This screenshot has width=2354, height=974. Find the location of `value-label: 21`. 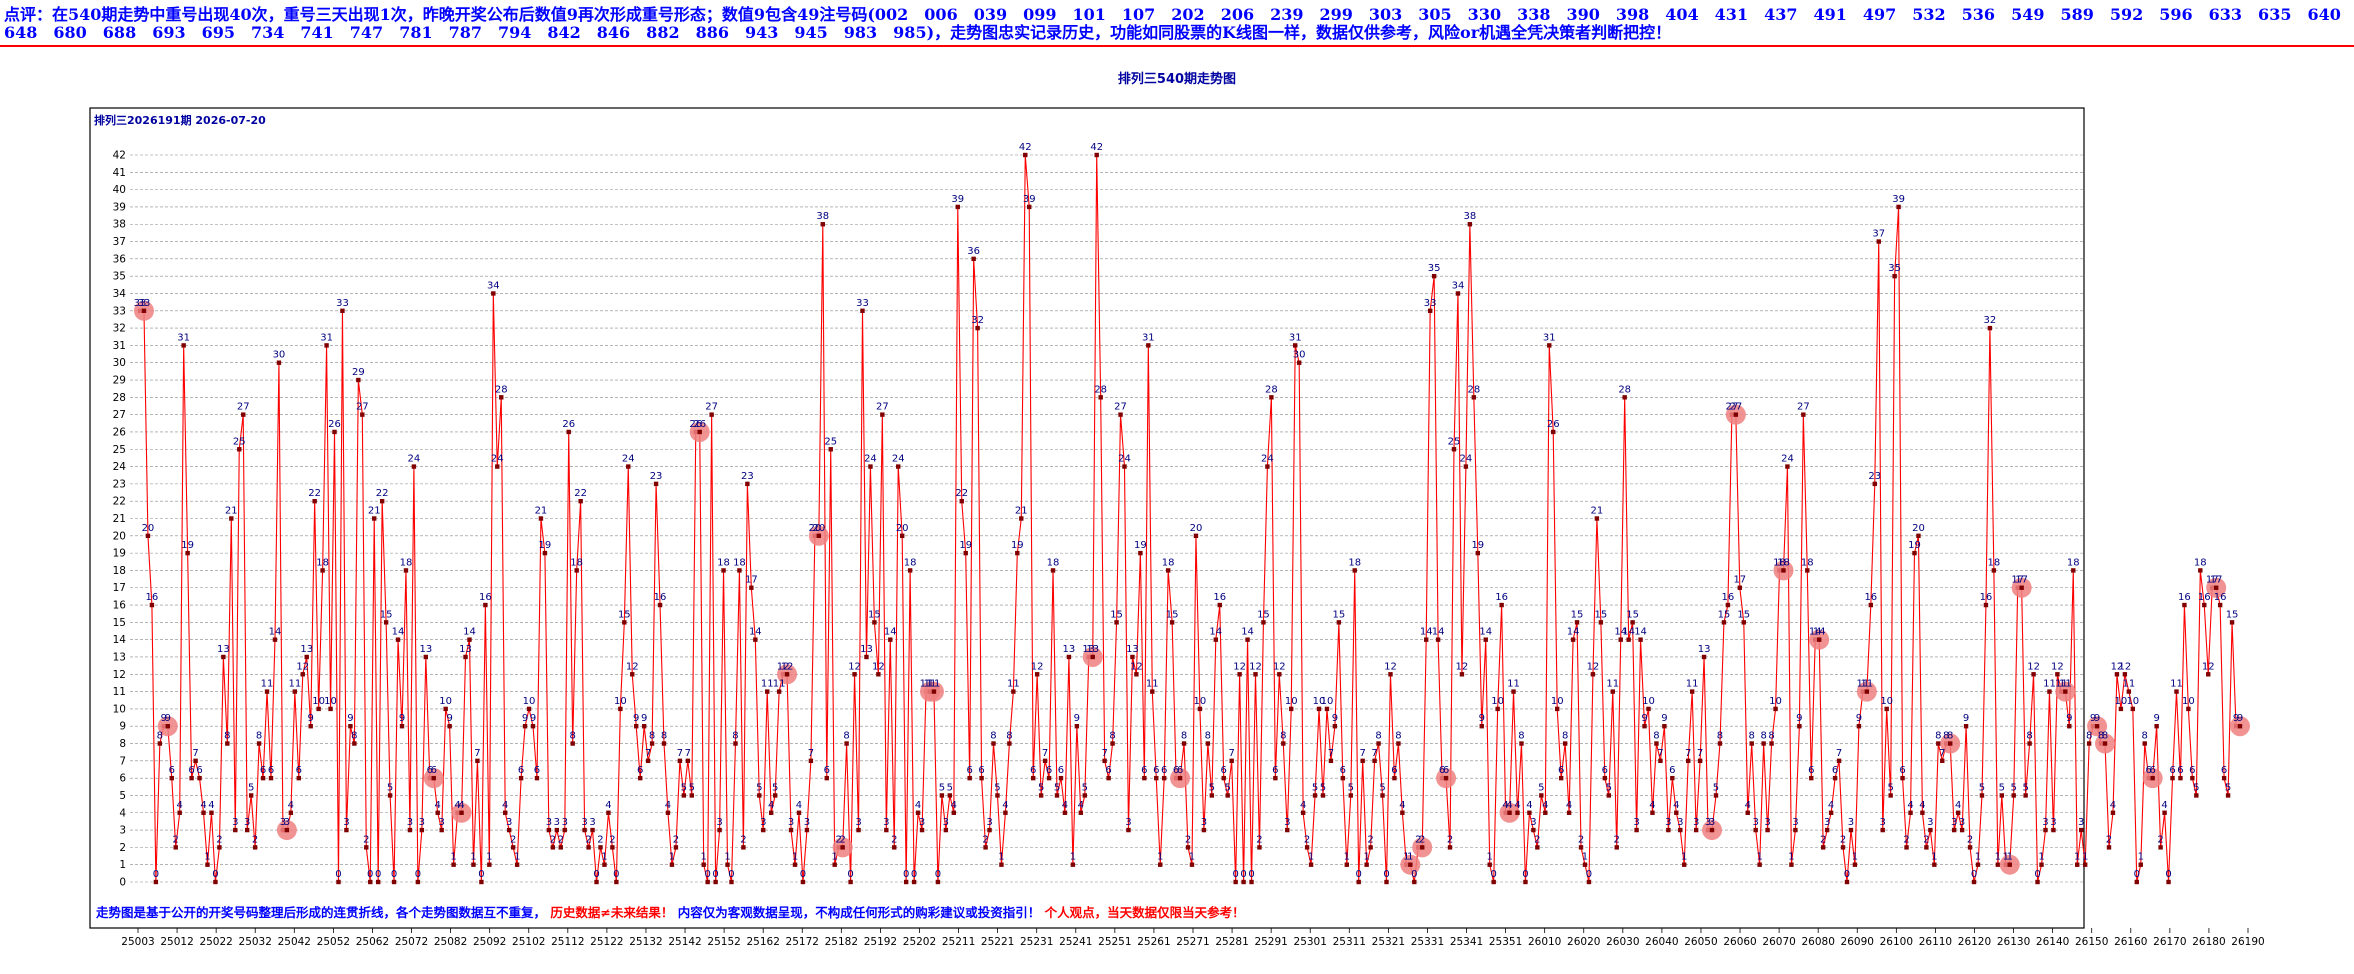

value-label: 21 is located at coordinates (541, 511).